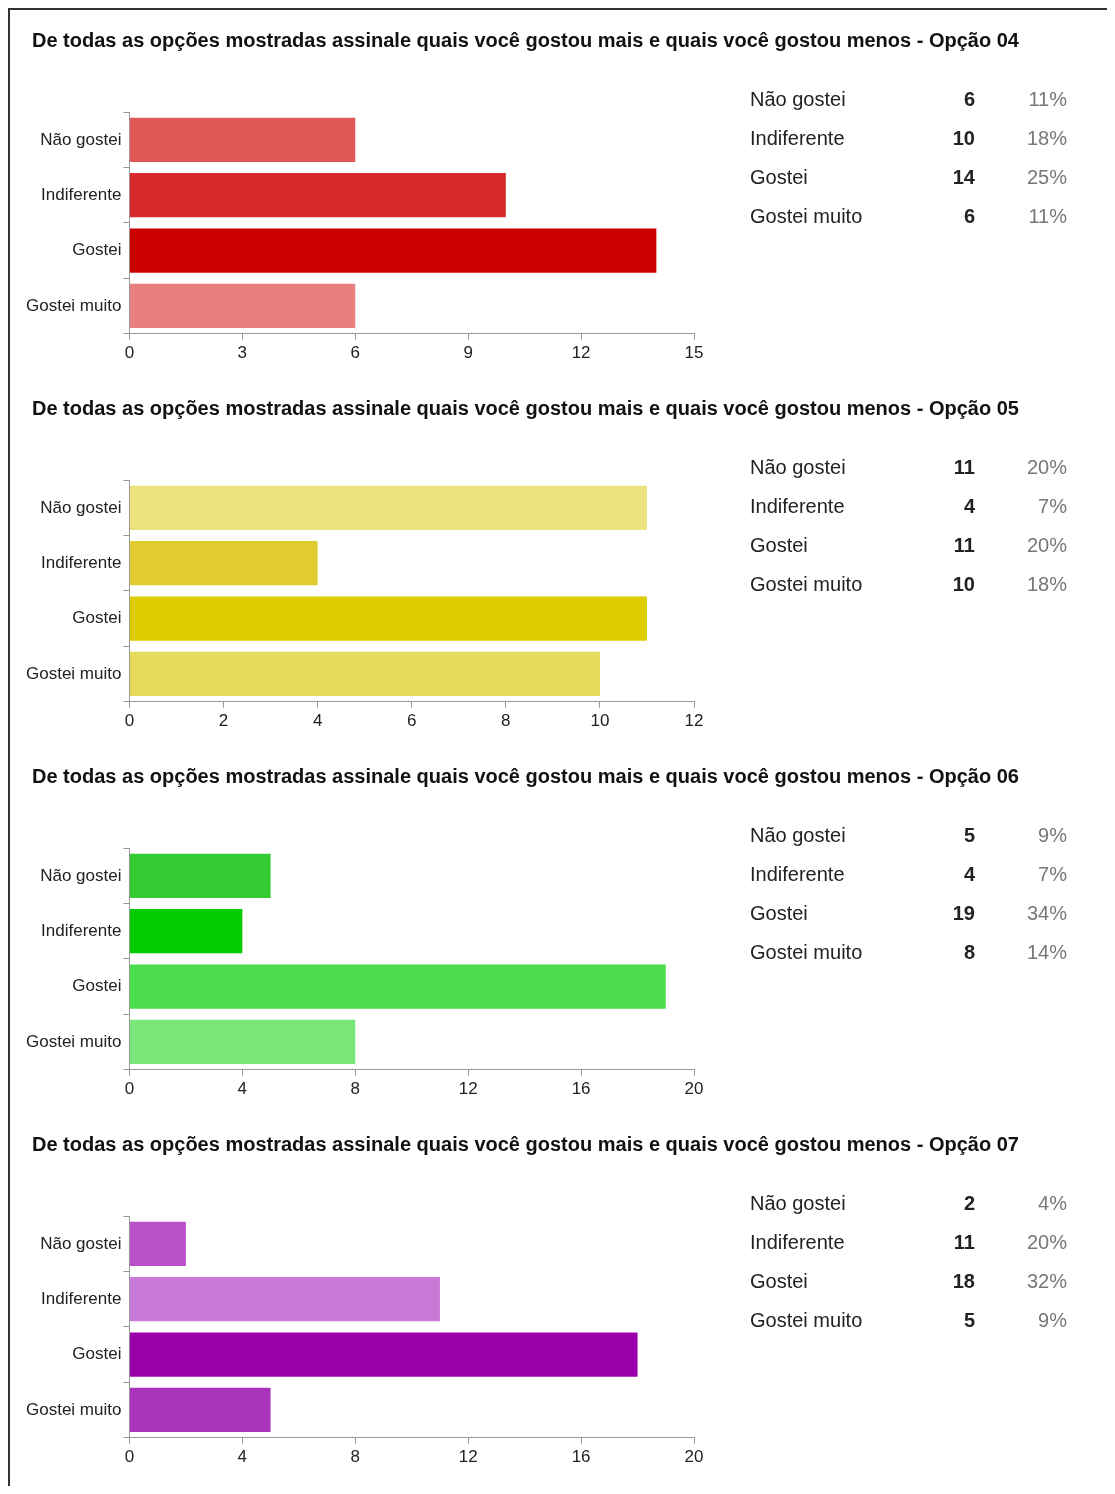 The image size is (1115, 1494). I want to click on text: 25%, so click(1046, 177).